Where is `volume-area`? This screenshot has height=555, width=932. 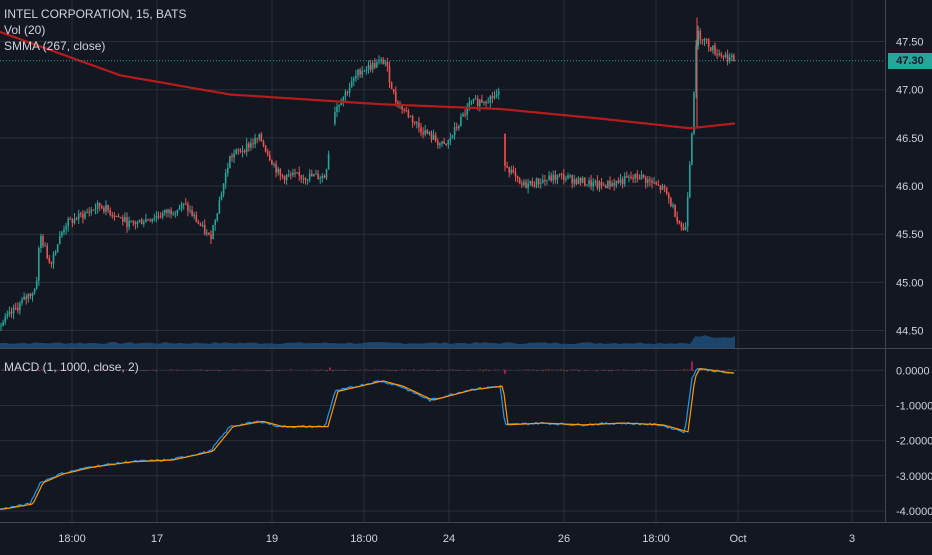 volume-area is located at coordinates (367, 341).